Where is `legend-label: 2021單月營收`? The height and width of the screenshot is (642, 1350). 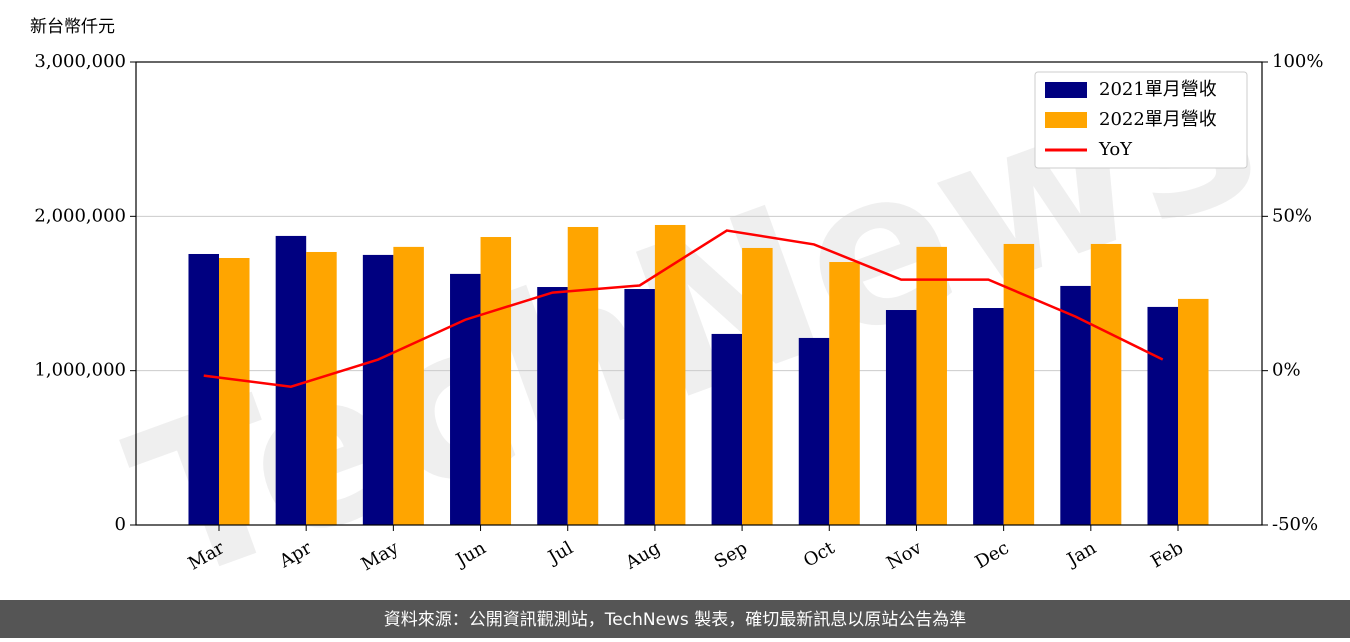 legend-label: 2021單月營收 is located at coordinates (1158, 89).